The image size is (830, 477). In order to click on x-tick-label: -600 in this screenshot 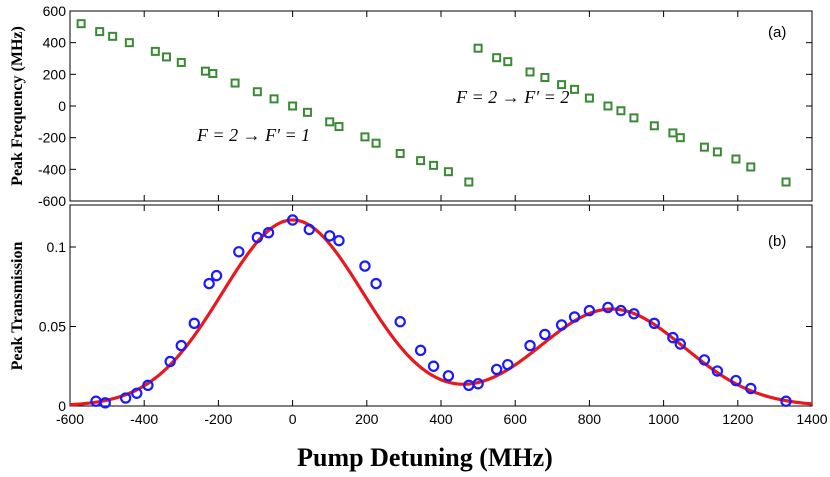, I will do `click(70, 419)`.